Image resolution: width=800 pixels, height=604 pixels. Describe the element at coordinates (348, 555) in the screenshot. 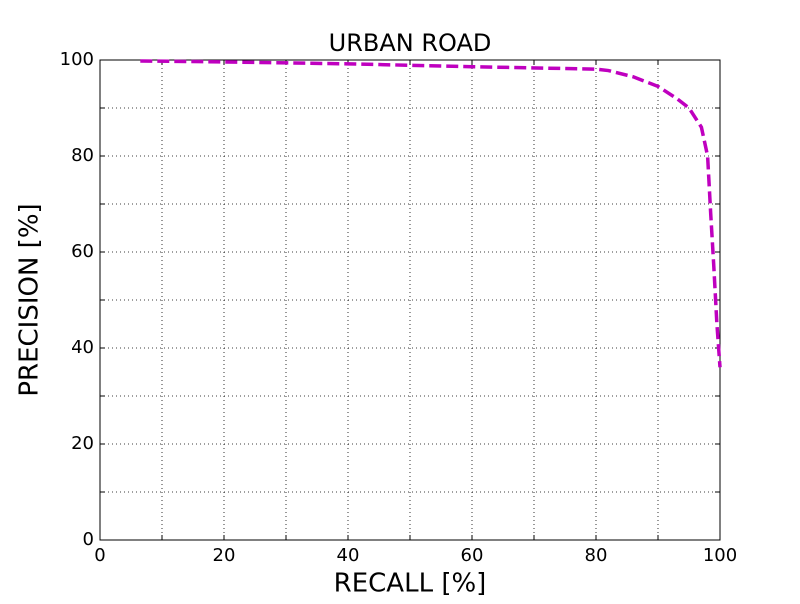

I see `x-tick-label: 40` at that location.